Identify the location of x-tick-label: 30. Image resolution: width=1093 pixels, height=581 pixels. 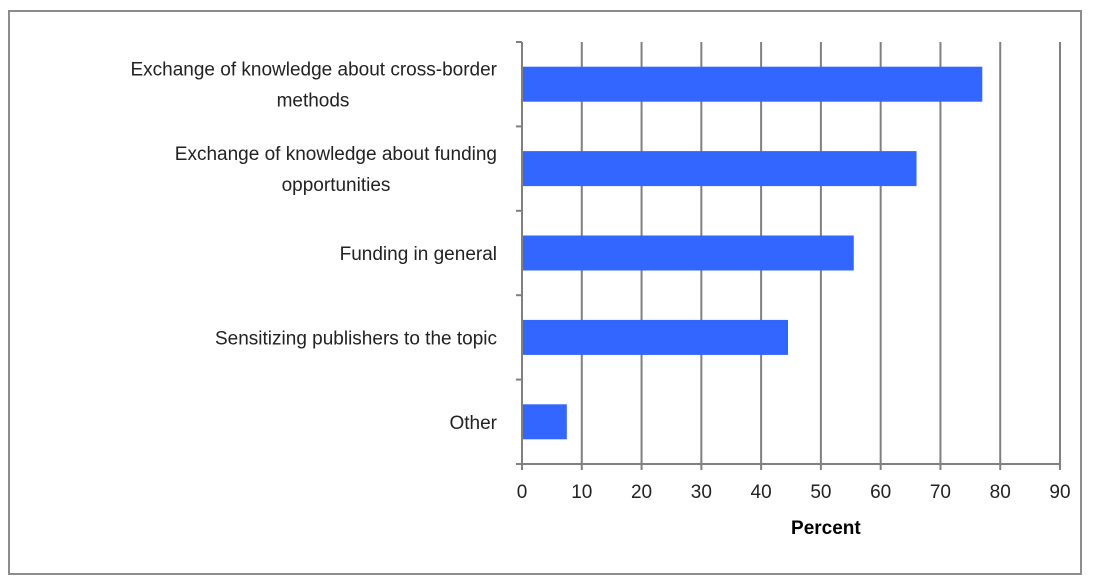
(701, 492).